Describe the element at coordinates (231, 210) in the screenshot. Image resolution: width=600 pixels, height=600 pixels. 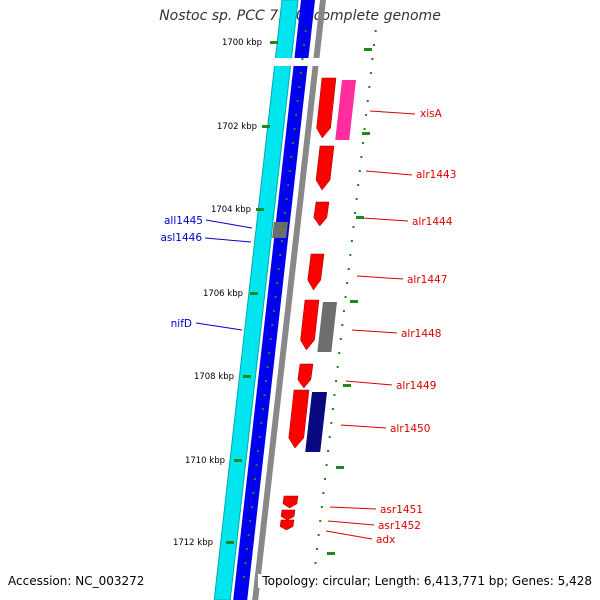
I see `tick-label: 1704 kbp` at that location.